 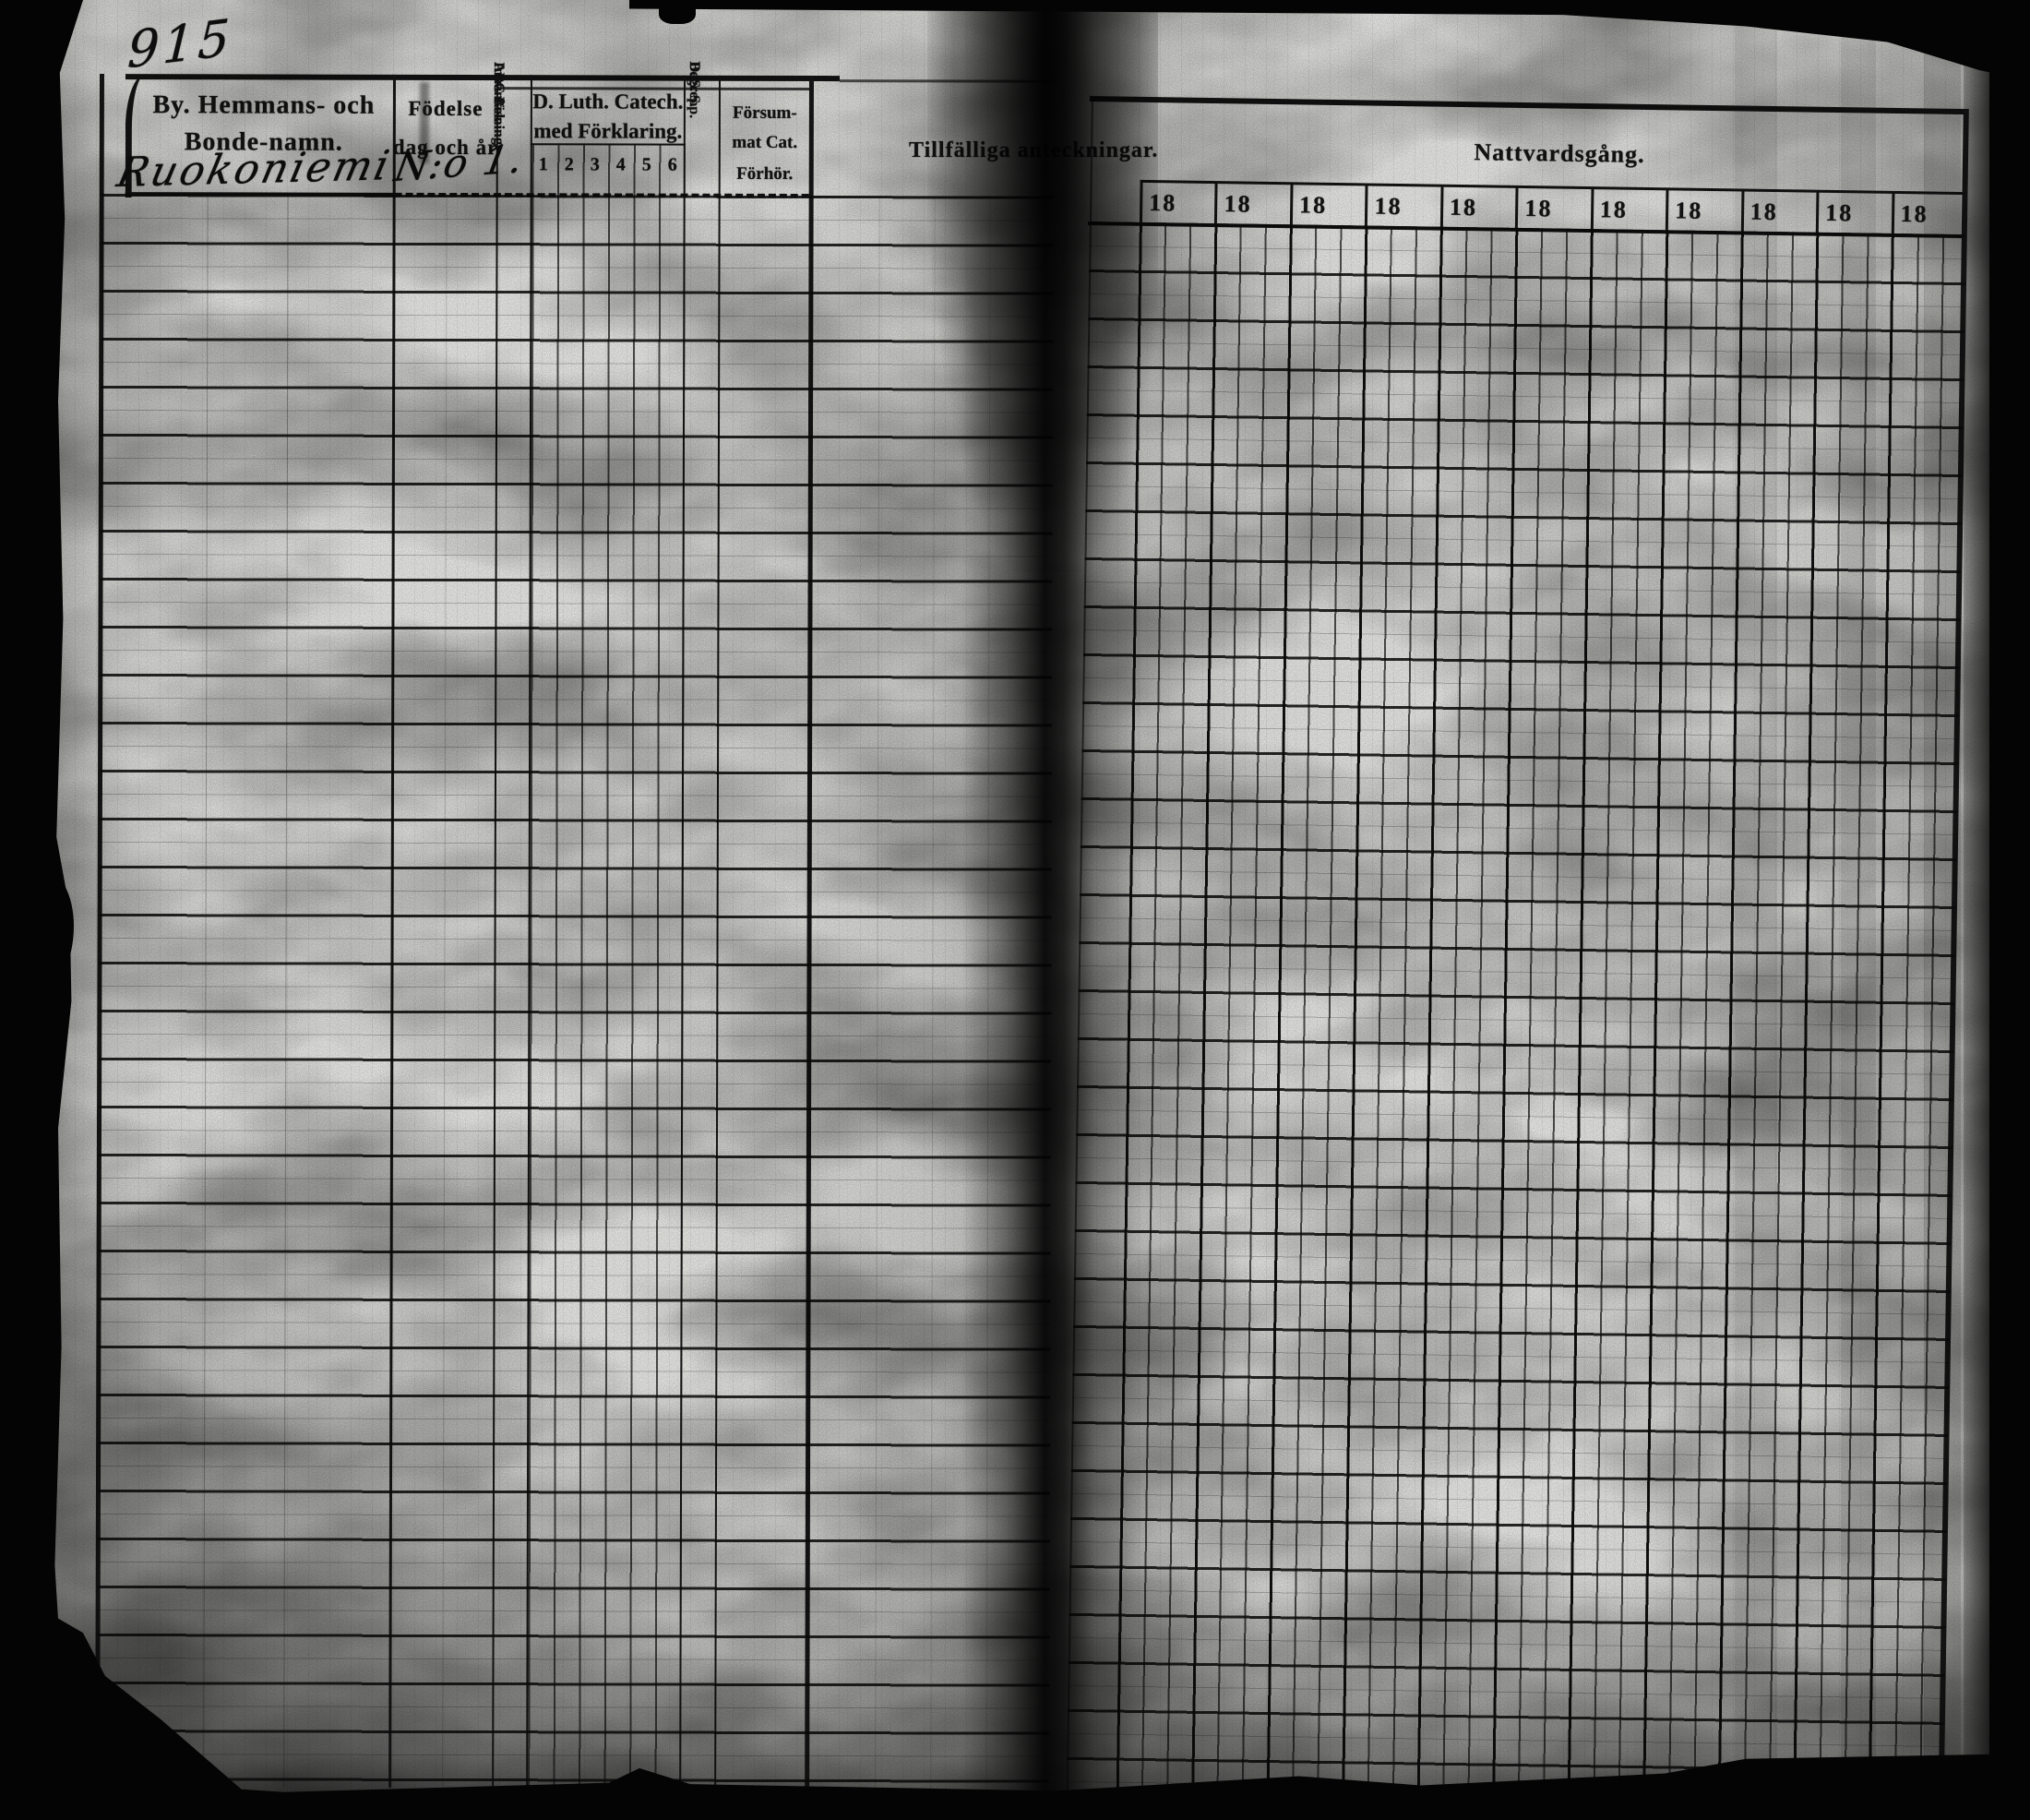 I want to click on handwritten-village-name: Ruokoniemi, so click(x=254, y=169).